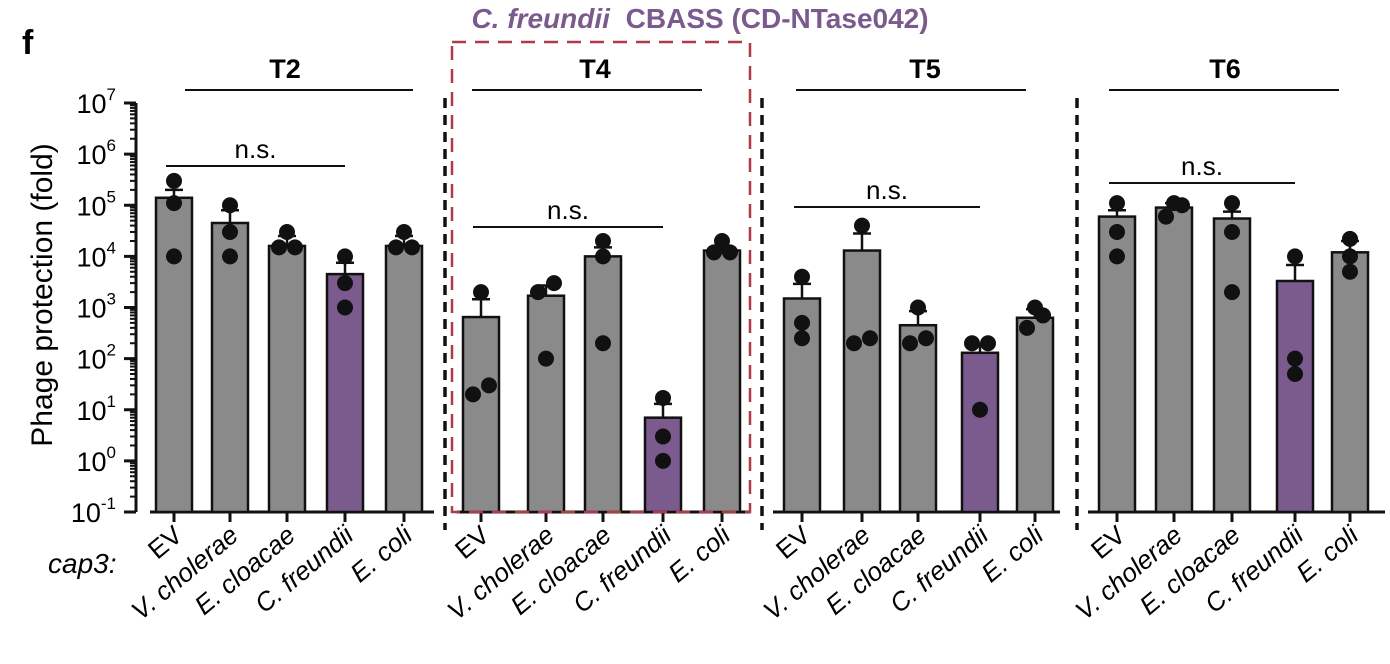  What do you see at coordinates (472, 542) in the screenshot?
I see `x-tick-label: EV` at bounding box center [472, 542].